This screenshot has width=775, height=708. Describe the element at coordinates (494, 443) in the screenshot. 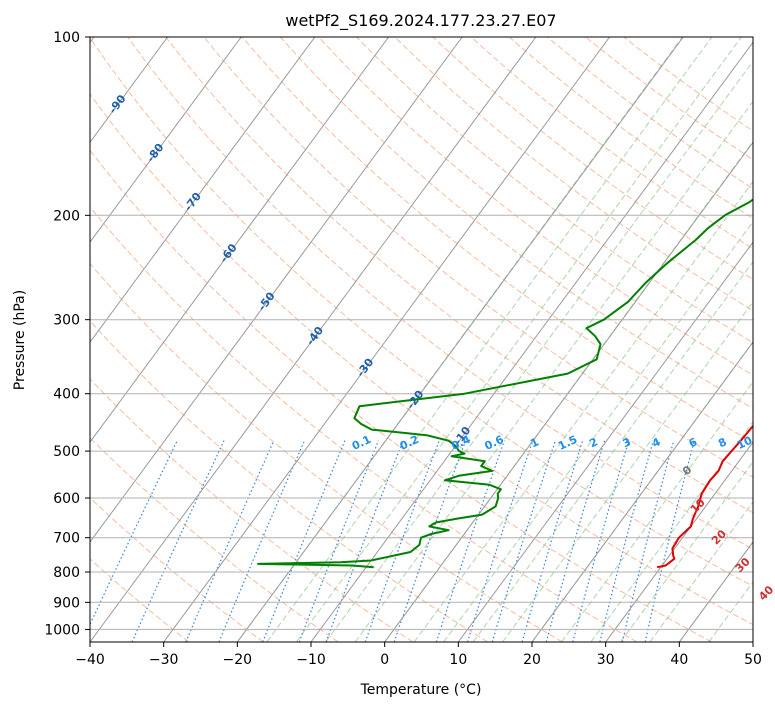

I see `mixing-ratio-label: 0.6` at that location.